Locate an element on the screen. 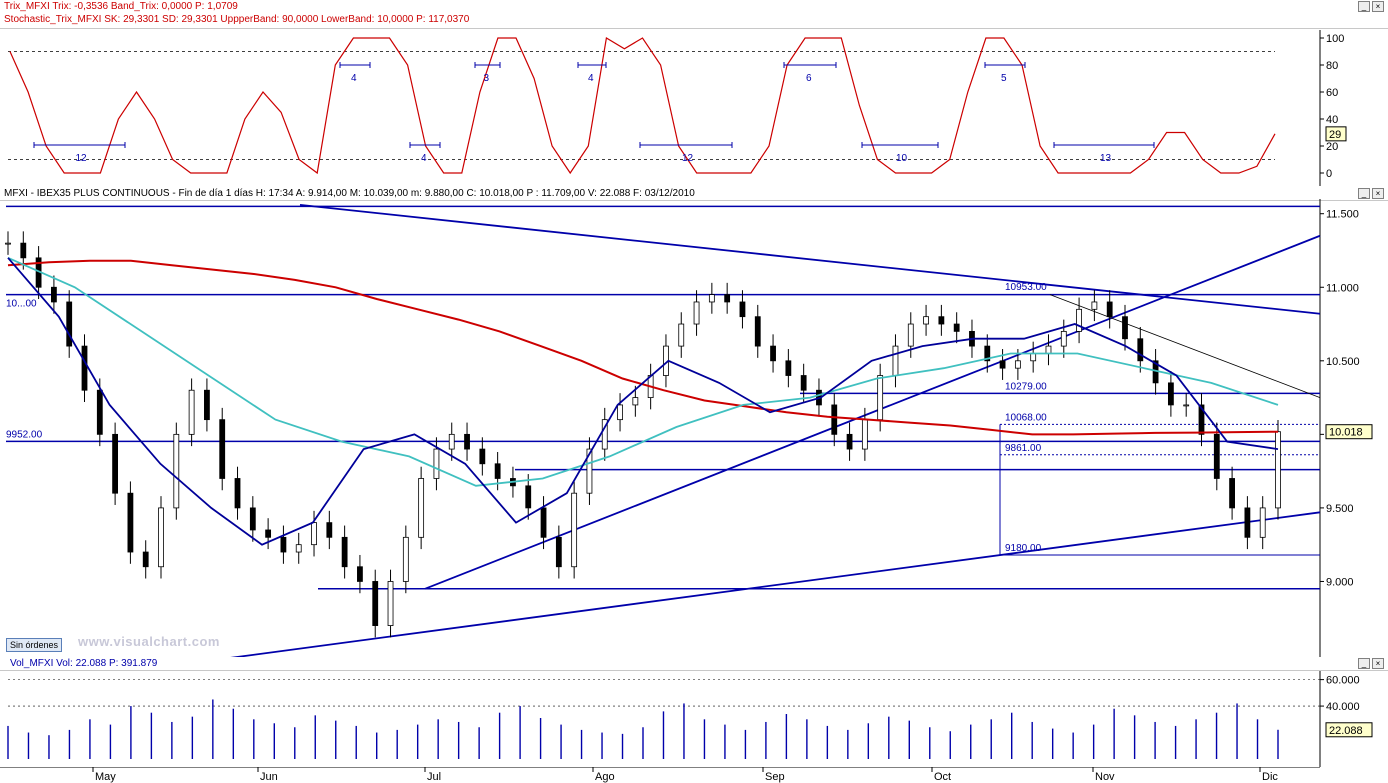  volume-chart: 60.000 40.000 22.088 is located at coordinates (694, 712).